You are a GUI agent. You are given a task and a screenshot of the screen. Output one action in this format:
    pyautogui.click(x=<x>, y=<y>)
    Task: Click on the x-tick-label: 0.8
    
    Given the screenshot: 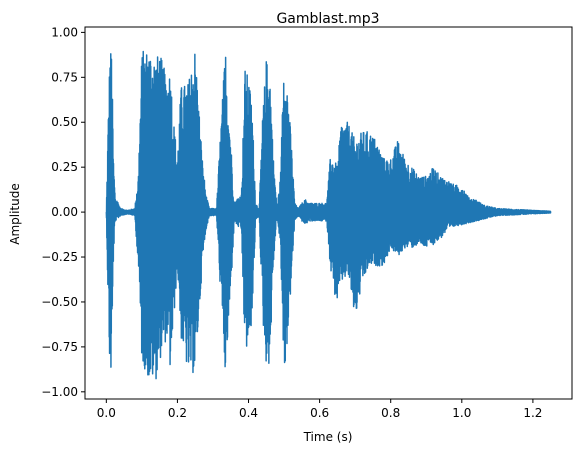 What is the action you would take?
    pyautogui.click(x=390, y=413)
    